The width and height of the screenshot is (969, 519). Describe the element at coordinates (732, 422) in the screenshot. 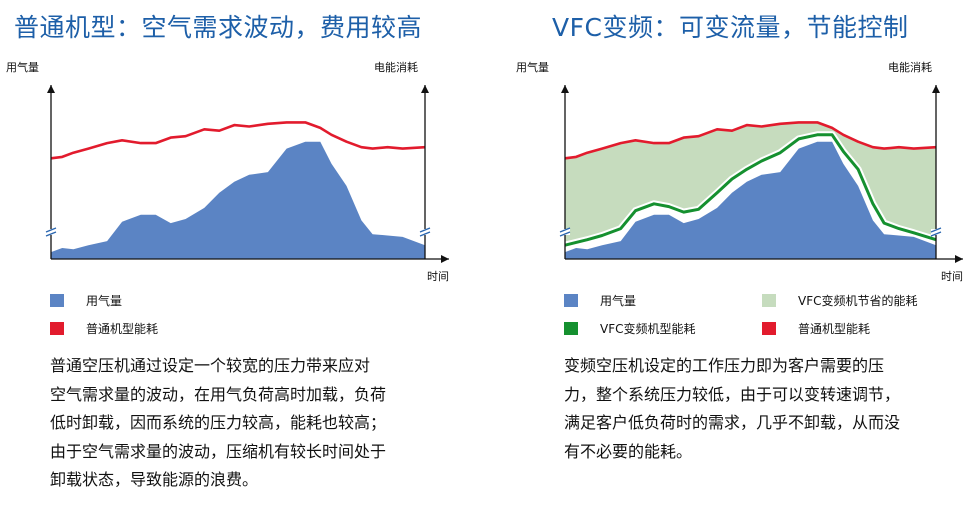

I see `desc-line: 满足客户低负荷时的需求，几乎不卸载，从而没` at that location.